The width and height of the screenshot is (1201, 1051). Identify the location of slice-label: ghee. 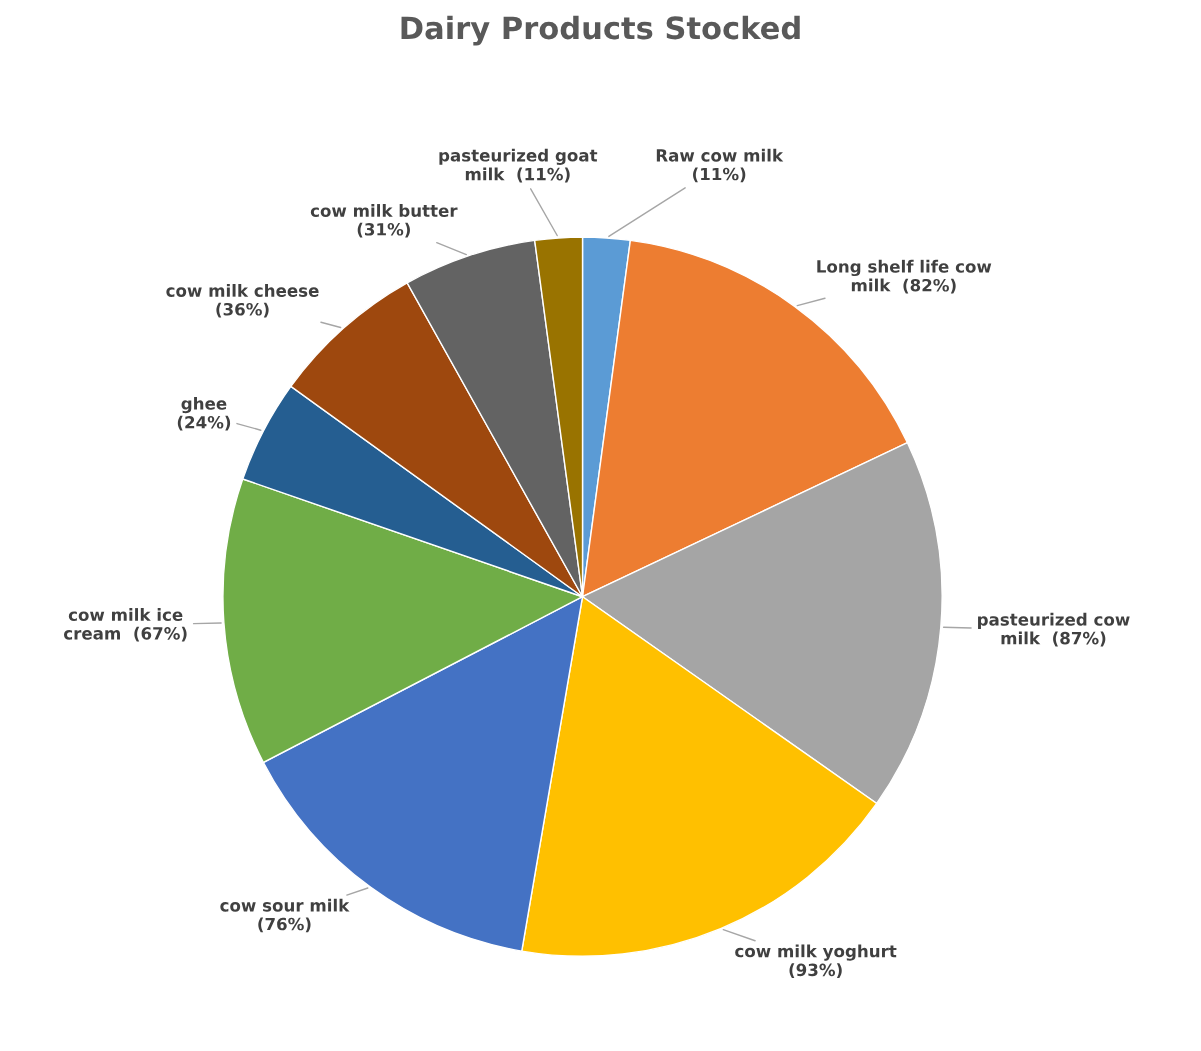
(204, 405).